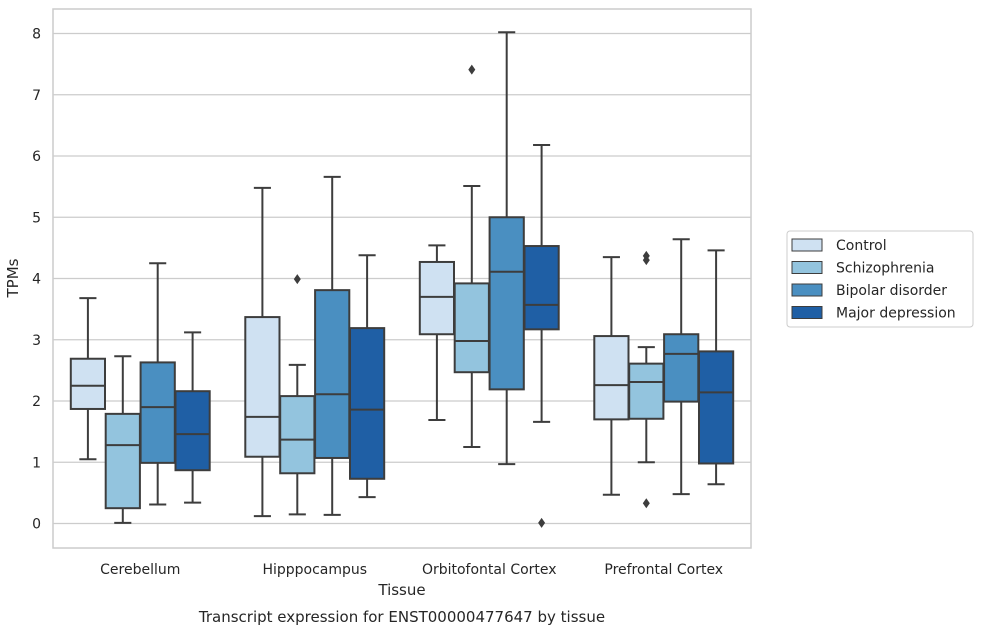 The image size is (983, 634). Describe the element at coordinates (140, 570) in the screenshot. I see `x-tick-label: Cerebellum` at that location.